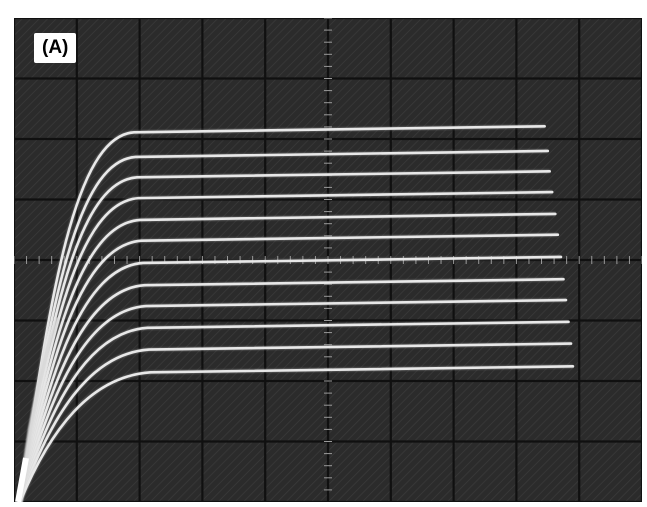 The height and width of the screenshot is (507, 647). What do you see at coordinates (55, 48) in the screenshot?
I see `panel-label: (A)` at bounding box center [55, 48].